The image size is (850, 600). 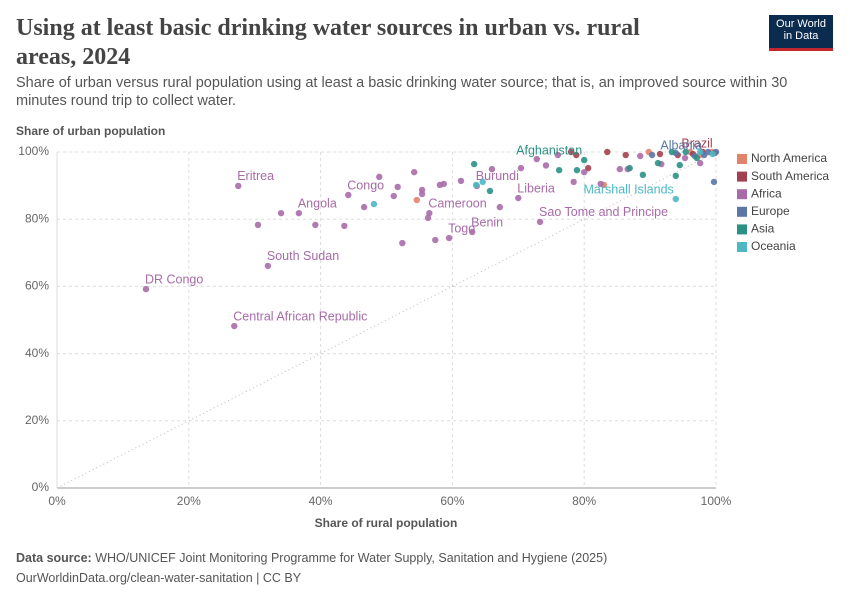 I want to click on legend-label: Africa, so click(x=766, y=193).